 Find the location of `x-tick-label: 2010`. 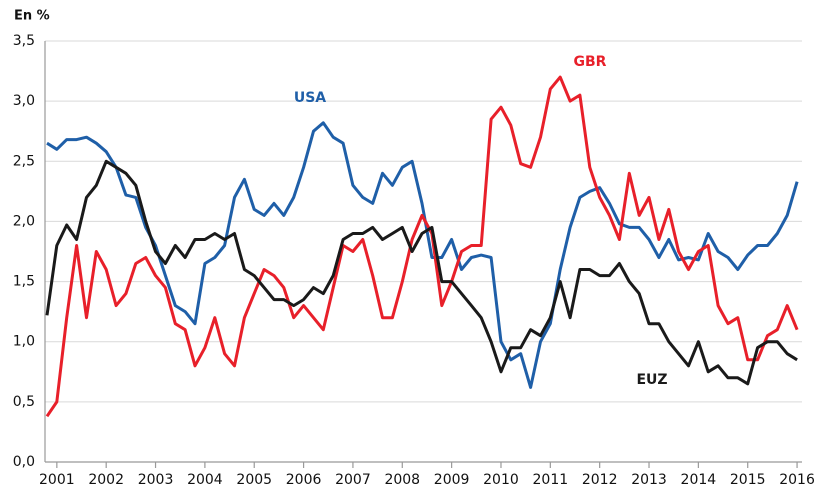

x-tick-label: 2010 is located at coordinates (501, 480).